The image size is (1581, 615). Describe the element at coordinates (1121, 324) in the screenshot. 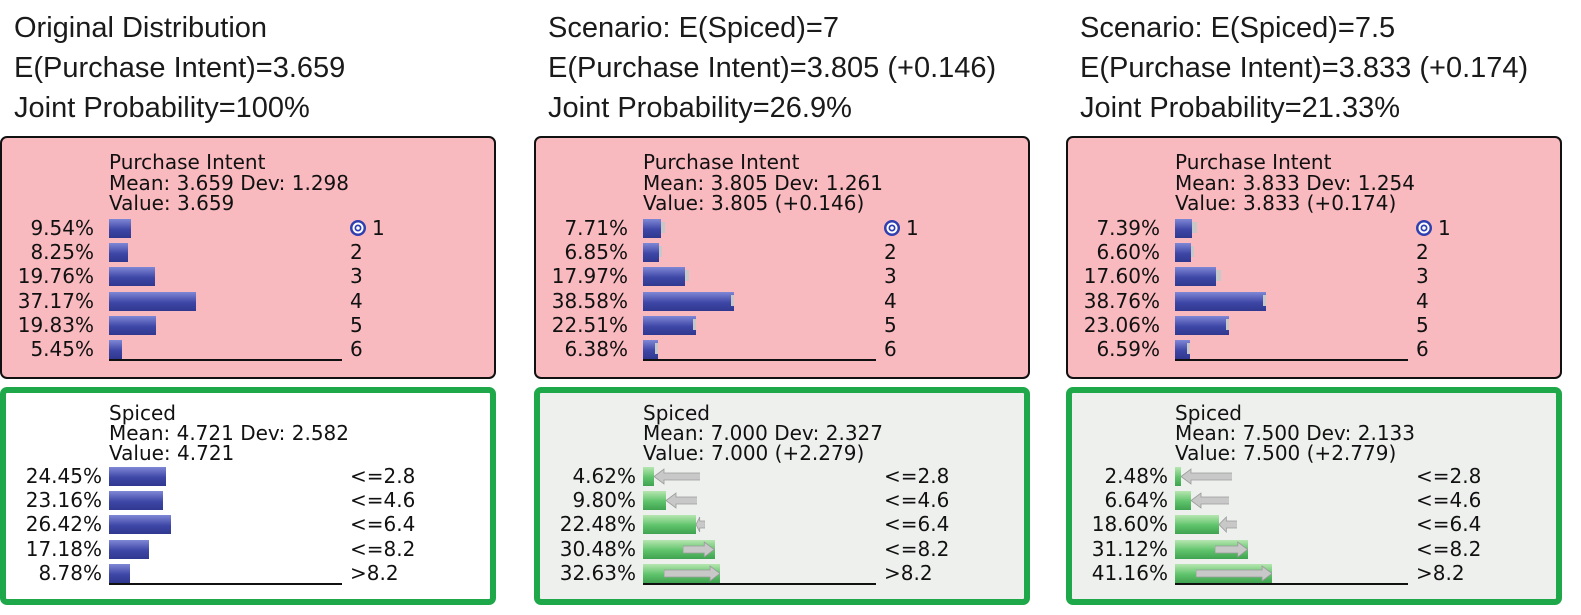

I see `state-probability: 23.06%` at that location.